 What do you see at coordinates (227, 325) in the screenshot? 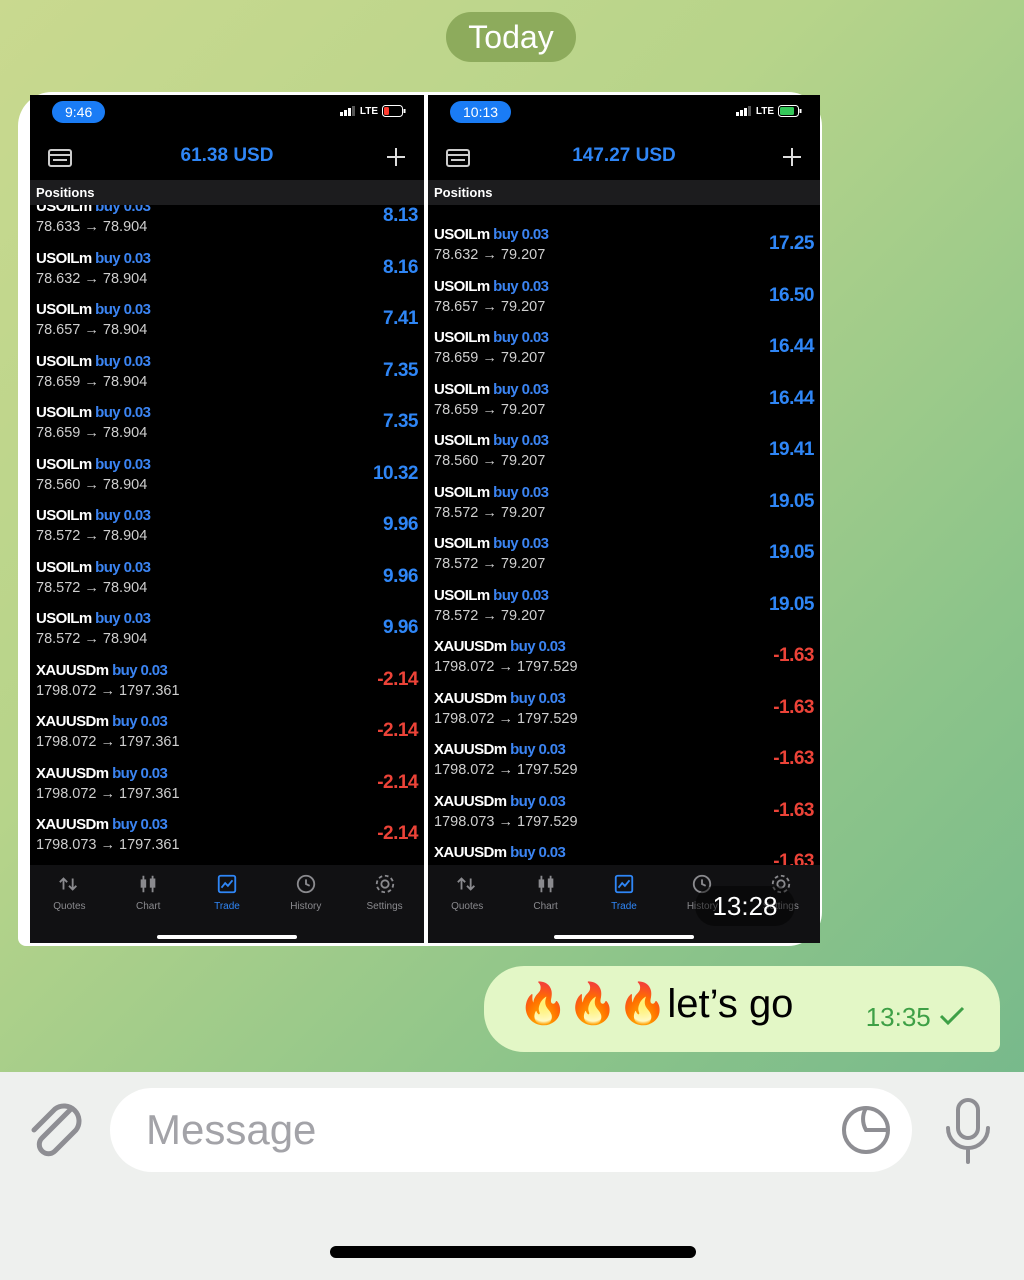
I see `position-row: USOILm buy 0.03 78.657 → 78.904 7.41` at bounding box center [227, 325].